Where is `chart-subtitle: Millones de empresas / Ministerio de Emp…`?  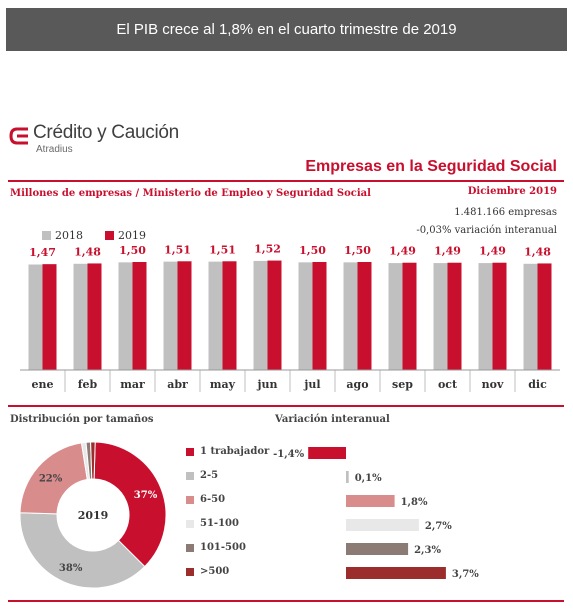 chart-subtitle: Millones de empresas / Ministerio de Emp… is located at coordinates (190, 193).